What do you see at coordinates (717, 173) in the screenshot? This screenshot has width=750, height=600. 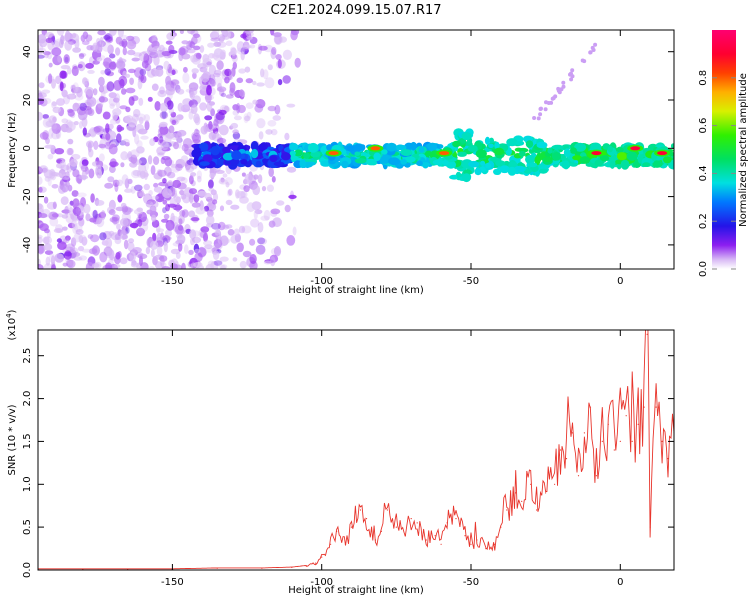 I see `colorbar-ticks: 0.0 0.2 0.4 0.6 0.8` at bounding box center [717, 173].